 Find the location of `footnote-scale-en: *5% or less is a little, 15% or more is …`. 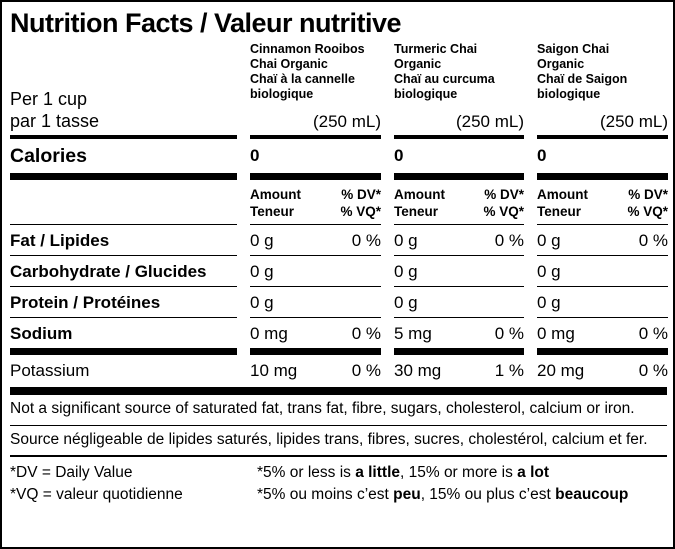

footnote-scale-en: *5% or less is a little, 15% or more is … is located at coordinates (462, 473).